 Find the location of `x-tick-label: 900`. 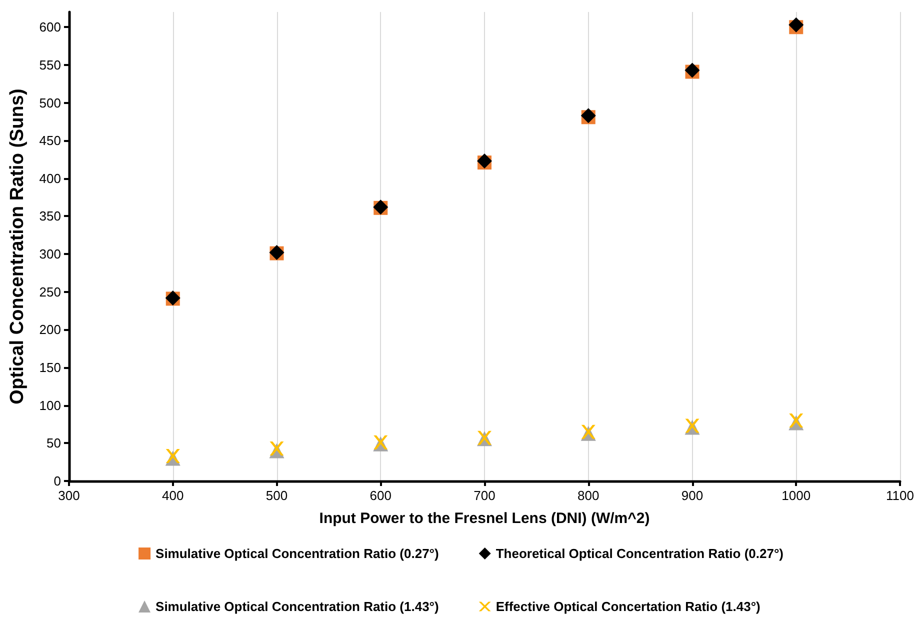

x-tick-label: 900 is located at coordinates (692, 495).